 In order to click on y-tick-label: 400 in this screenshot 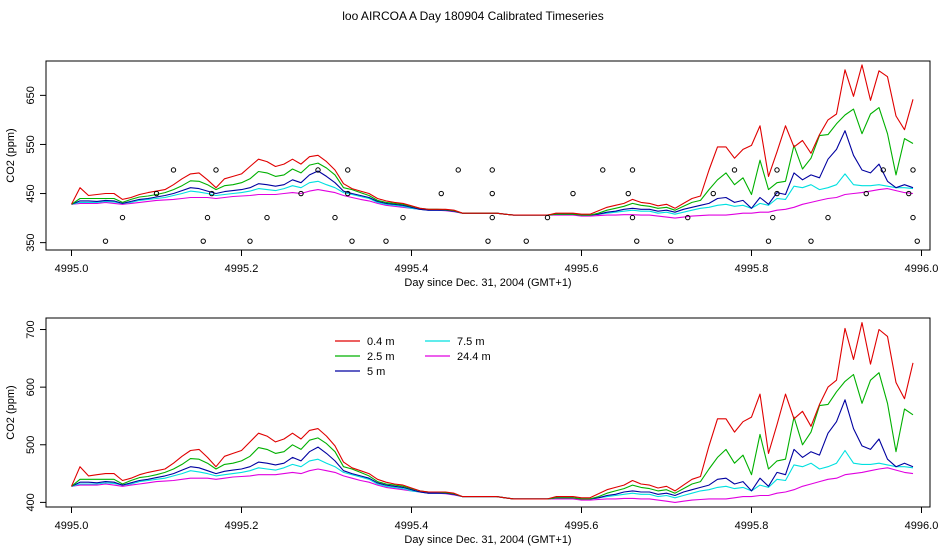, I will do `click(31, 502)`.